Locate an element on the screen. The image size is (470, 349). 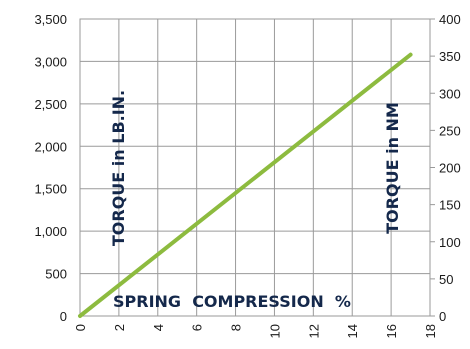
x-tick-label: 12 is located at coordinates (313, 331).